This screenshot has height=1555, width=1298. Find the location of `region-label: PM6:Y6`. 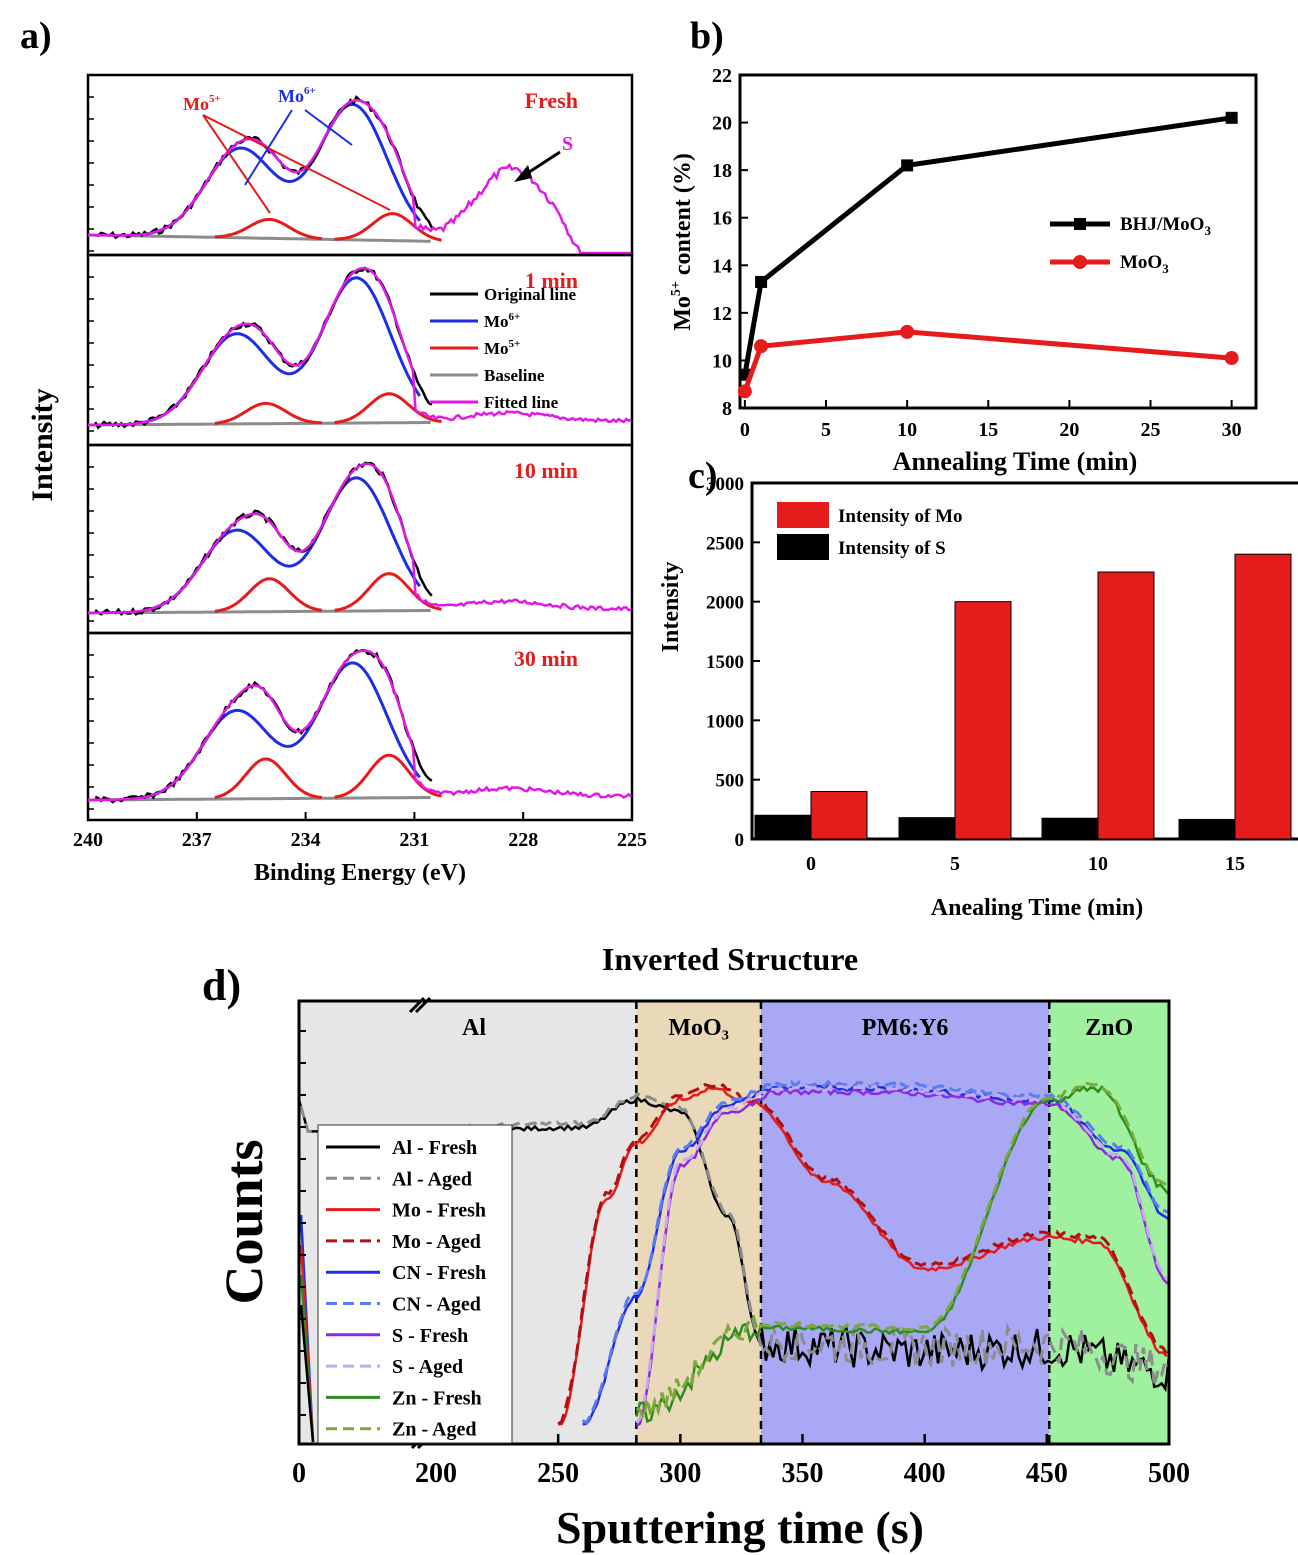

region-label: PM6:Y6 is located at coordinates (905, 1028).